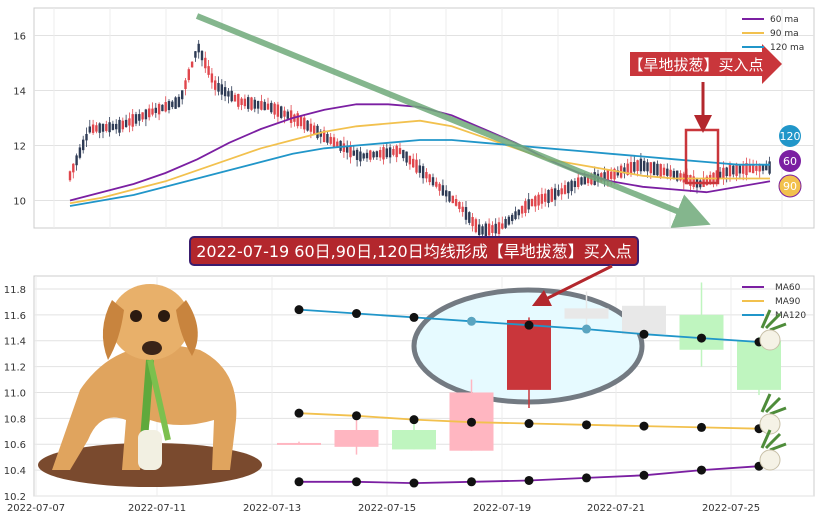 The image size is (822, 520). I want to click on bottom-y-tick-label: 10.4, so click(15, 471).